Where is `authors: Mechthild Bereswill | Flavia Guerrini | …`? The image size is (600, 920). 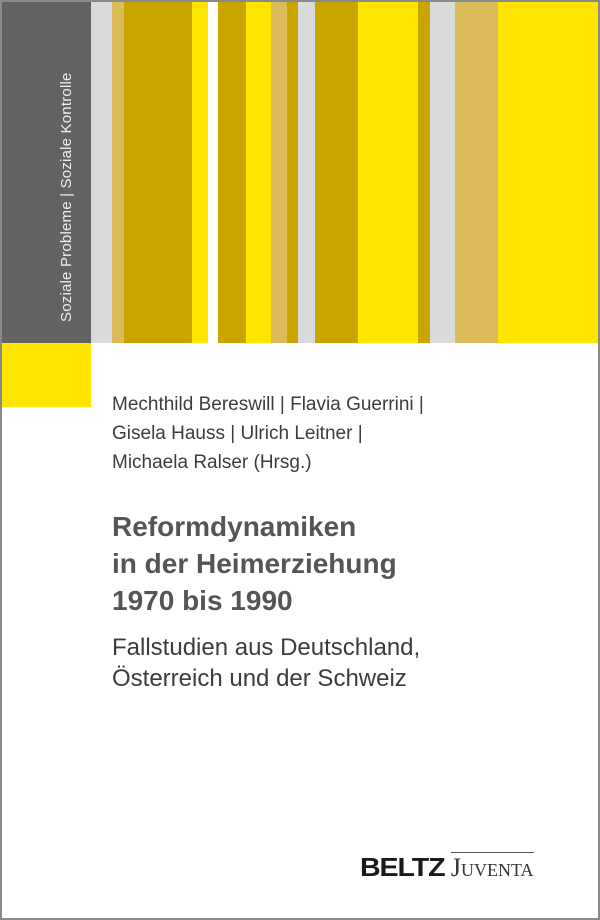
authors: Mechthild Bereswill | Flavia Guerrini | … is located at coordinates (268, 433).